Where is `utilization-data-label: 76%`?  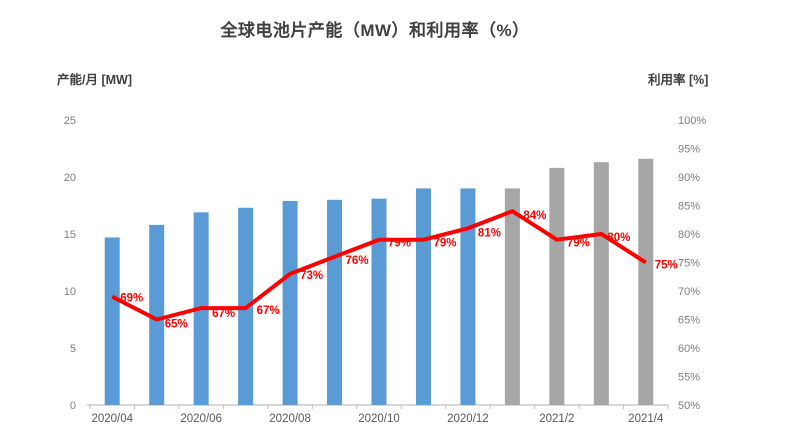 utilization-data-label: 76% is located at coordinates (357, 261).